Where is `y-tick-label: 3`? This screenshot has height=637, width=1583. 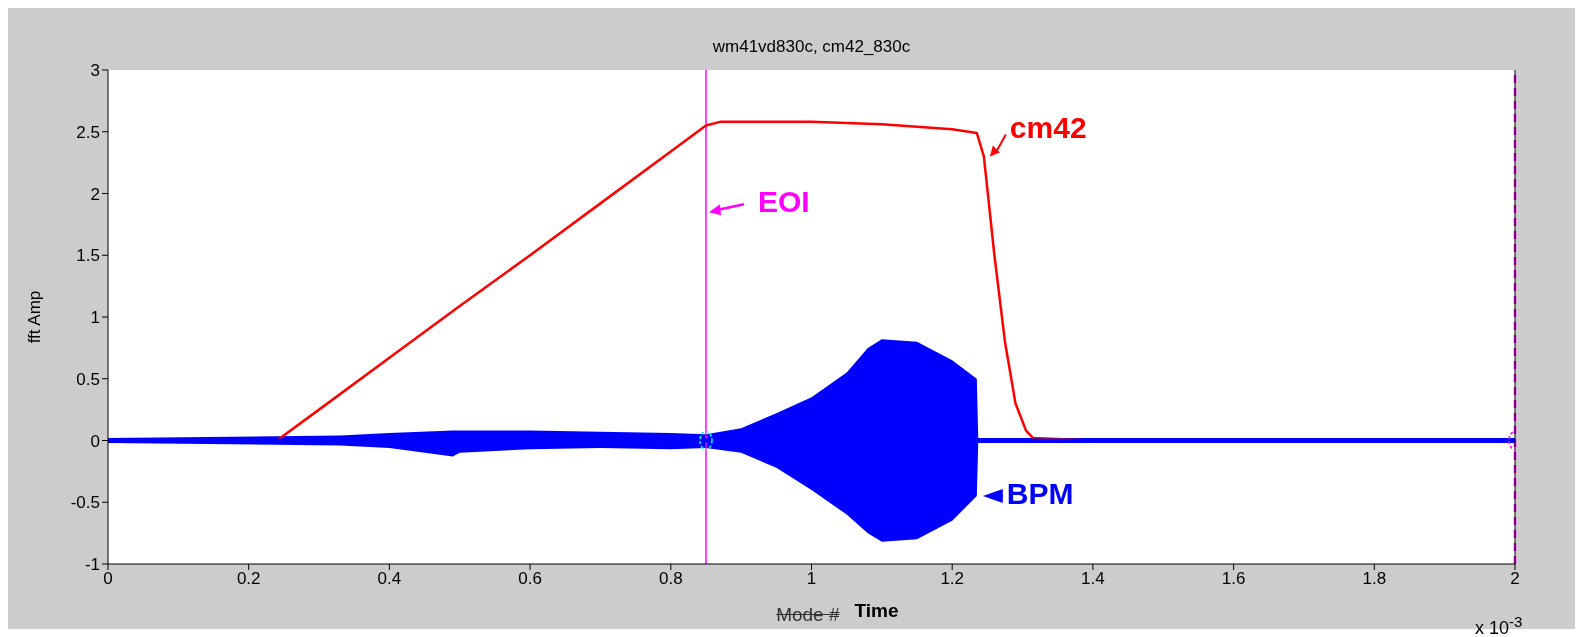
y-tick-label: 3 is located at coordinates (95, 71).